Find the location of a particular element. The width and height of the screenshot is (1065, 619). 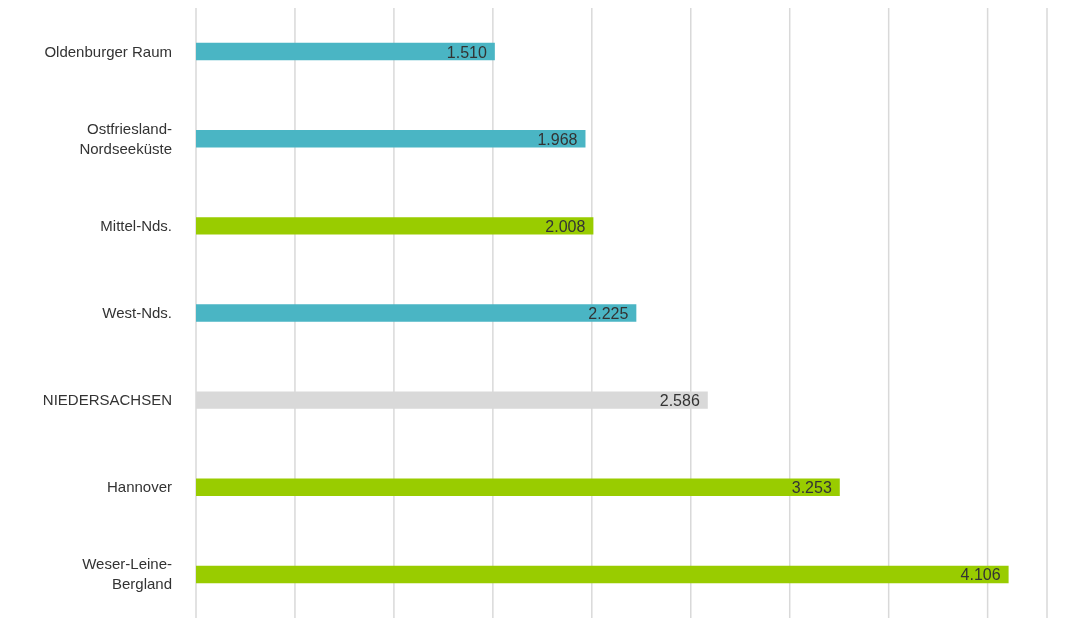

y-tick-label: Mittel-Nds. is located at coordinates (136, 225).